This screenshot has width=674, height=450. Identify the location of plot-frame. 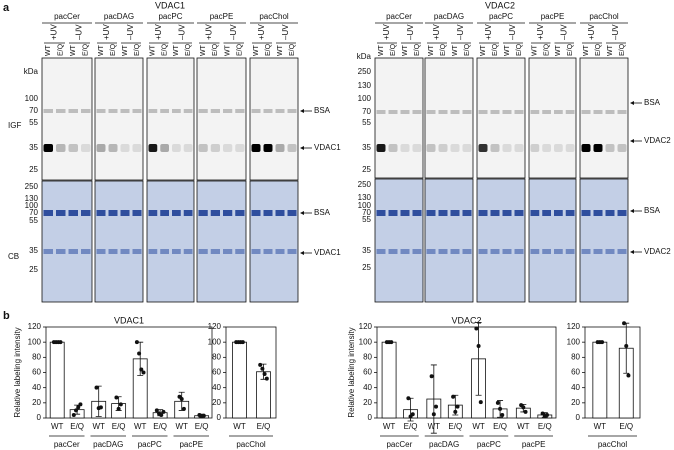
(466, 372).